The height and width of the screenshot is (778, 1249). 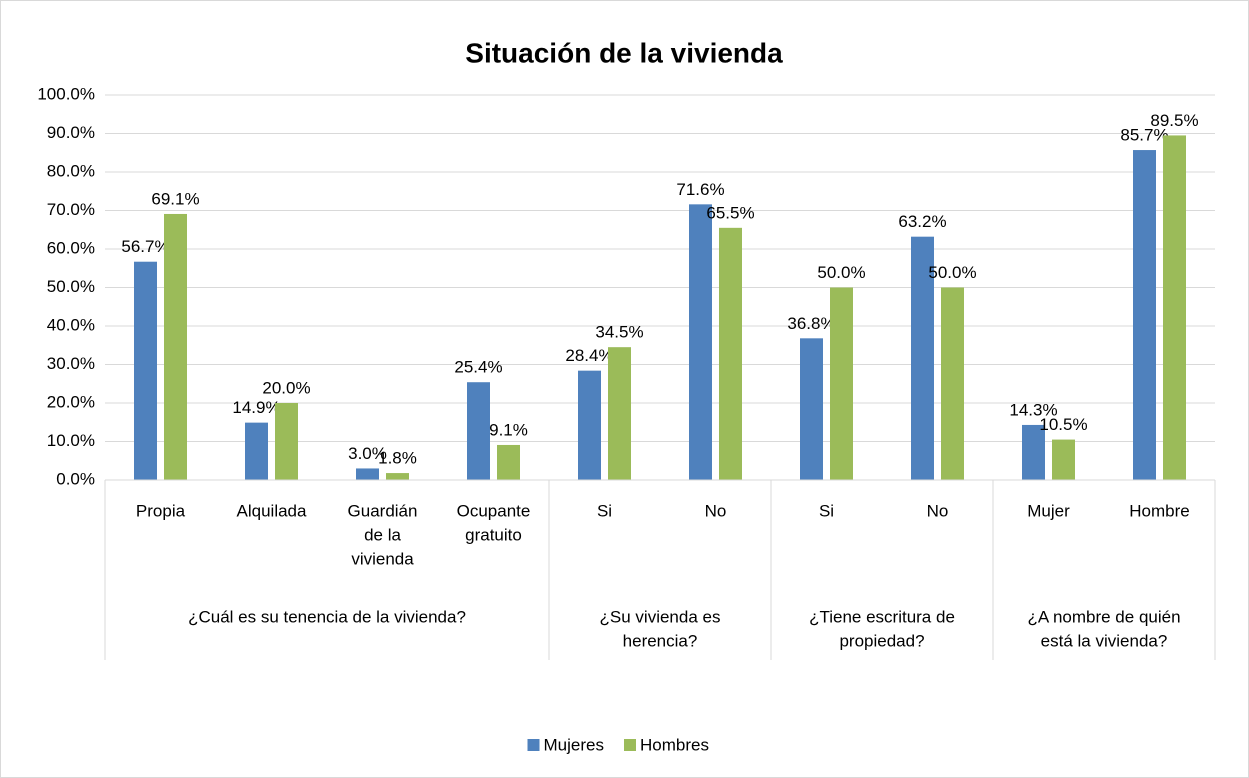 What do you see at coordinates (327, 616) in the screenshot?
I see `group-label: ¿Cuál es su tenencia de la vivienda?` at bounding box center [327, 616].